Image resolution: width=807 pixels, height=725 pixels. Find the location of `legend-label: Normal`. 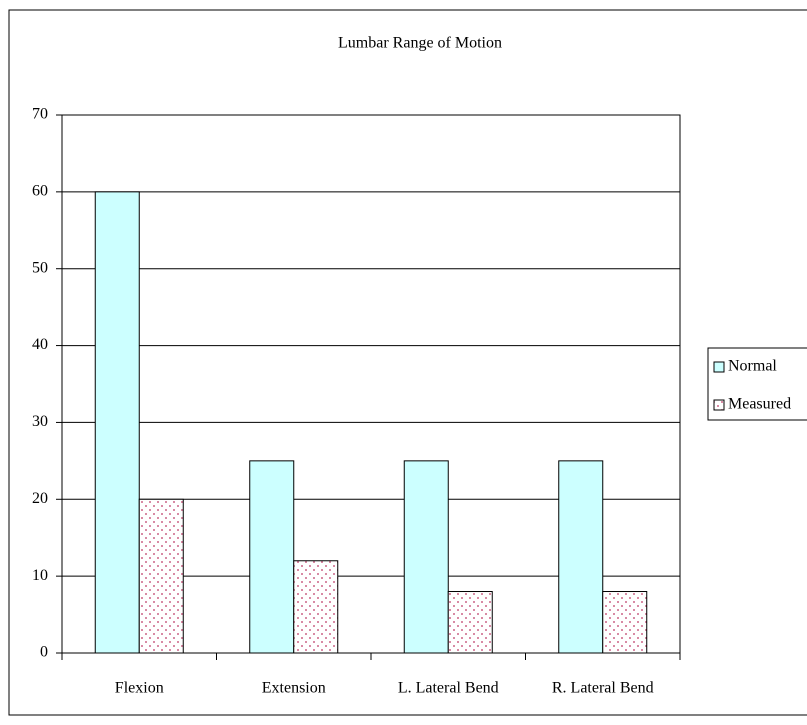

legend-label: Normal is located at coordinates (752, 366).